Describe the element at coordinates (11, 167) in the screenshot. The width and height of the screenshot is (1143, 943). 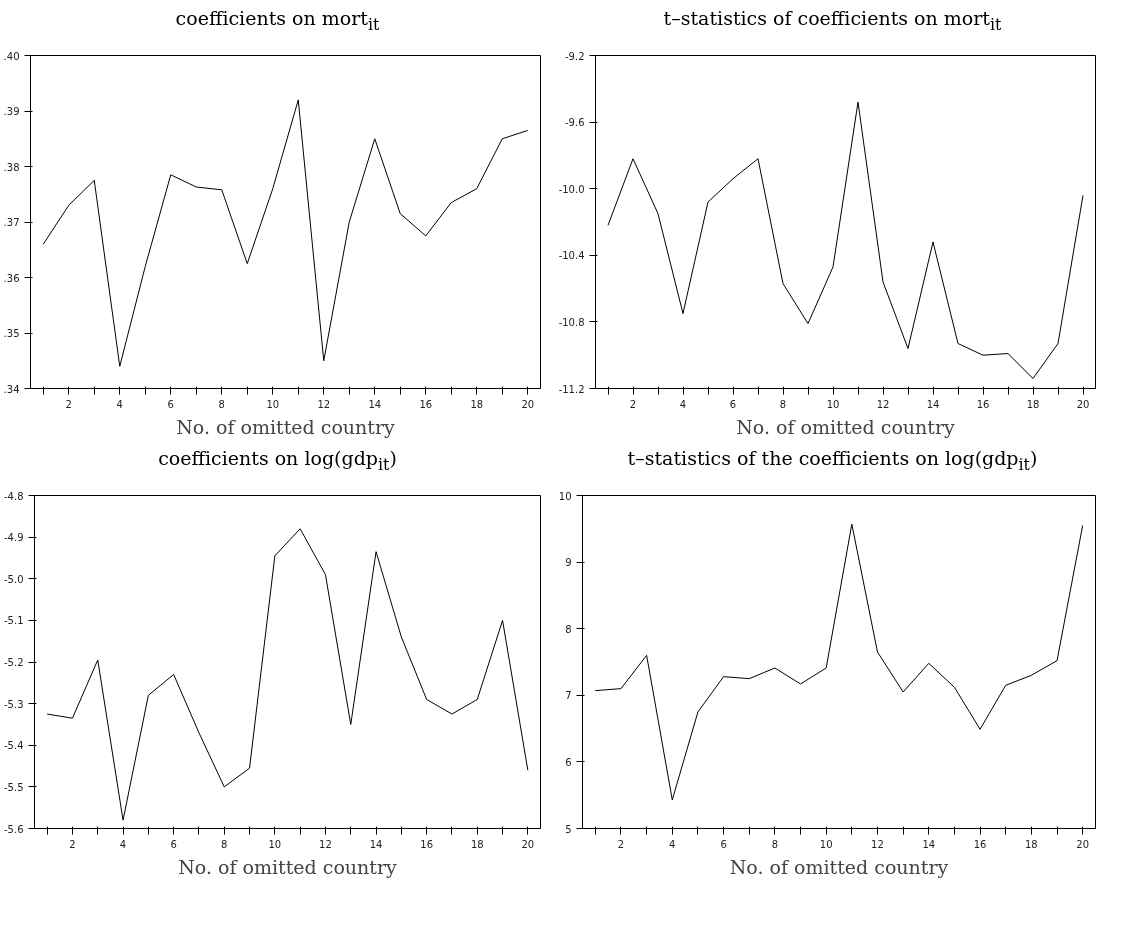
I see `y-tick-label: .38` at that location.